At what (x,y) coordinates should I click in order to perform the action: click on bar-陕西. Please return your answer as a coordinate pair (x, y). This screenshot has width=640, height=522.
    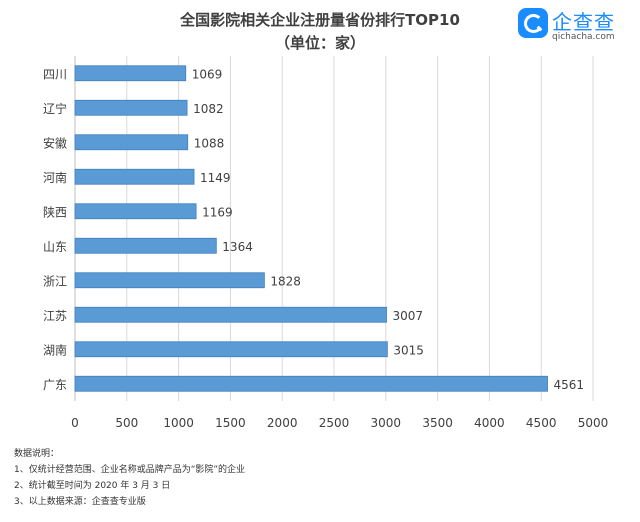
    Looking at the image, I should click on (135, 211).